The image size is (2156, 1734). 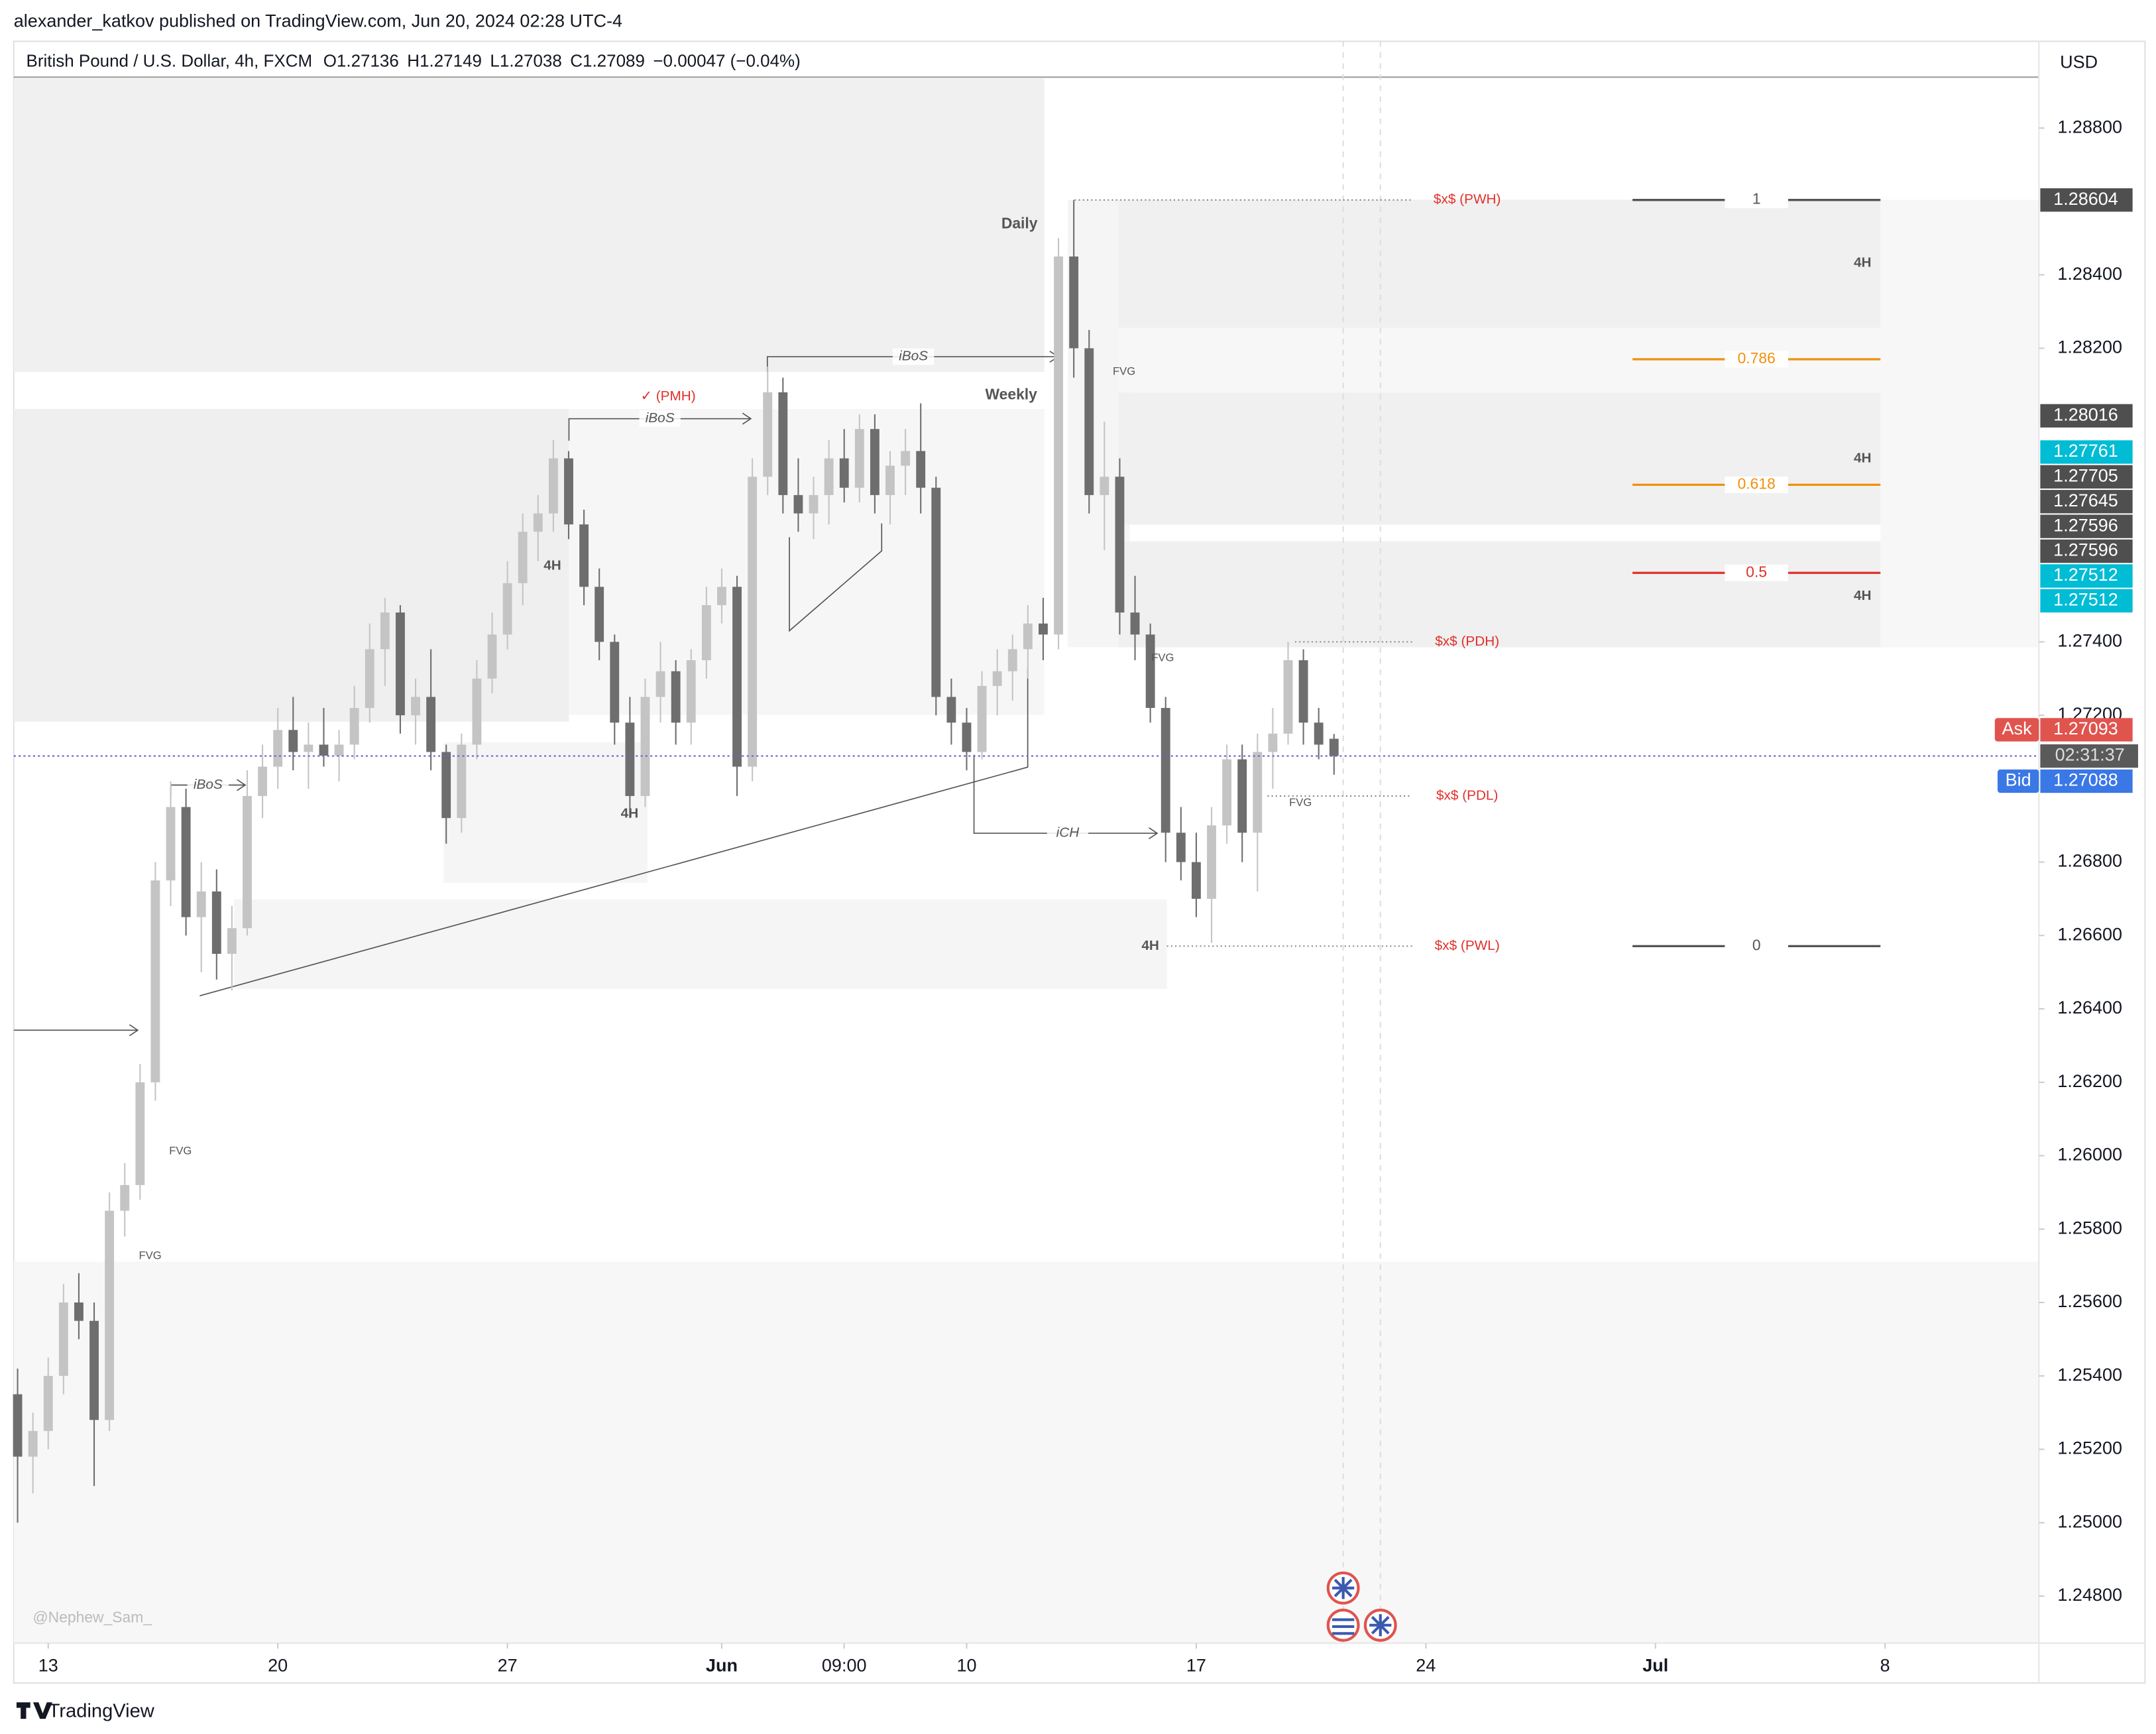 I want to click on y-tick-label: 1.26000, so click(x=2089, y=1155).